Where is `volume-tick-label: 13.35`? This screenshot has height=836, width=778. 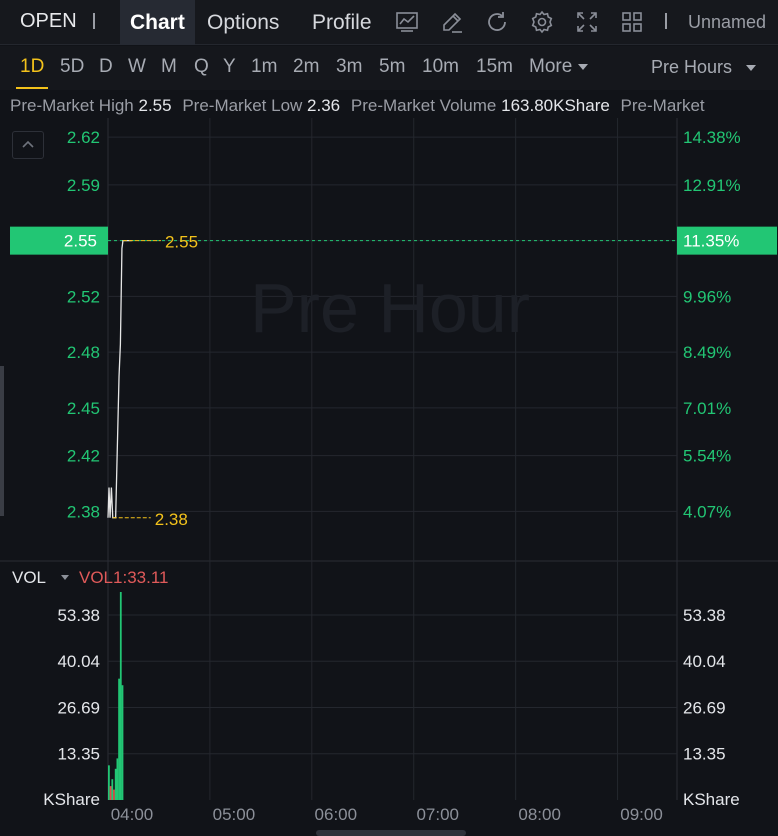 volume-tick-label: 13.35 is located at coordinates (78, 754).